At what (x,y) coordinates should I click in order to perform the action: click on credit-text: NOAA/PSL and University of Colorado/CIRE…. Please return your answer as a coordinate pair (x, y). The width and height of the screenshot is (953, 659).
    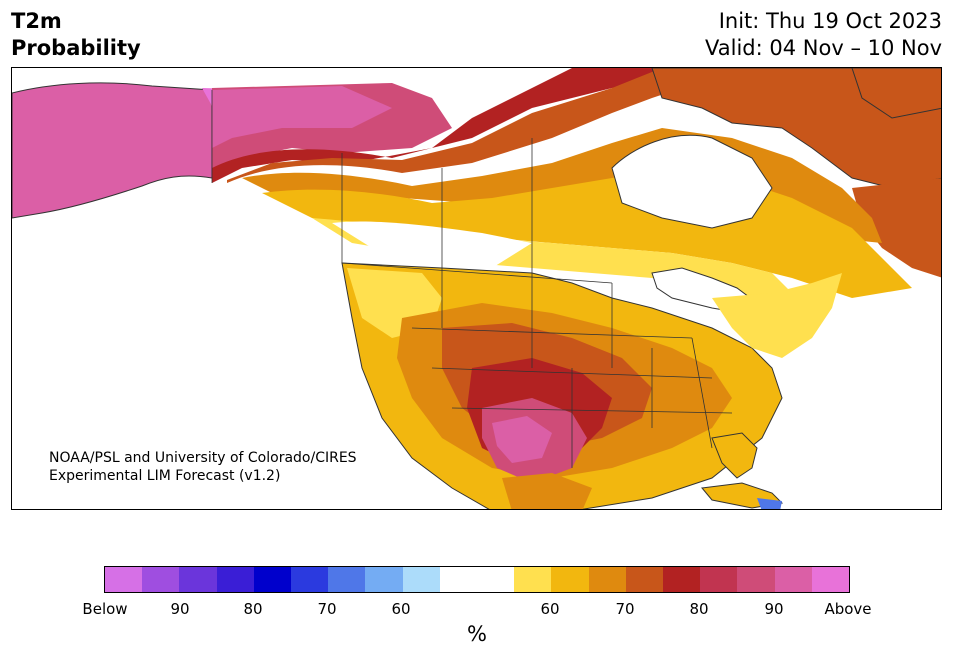
    Looking at the image, I should click on (203, 467).